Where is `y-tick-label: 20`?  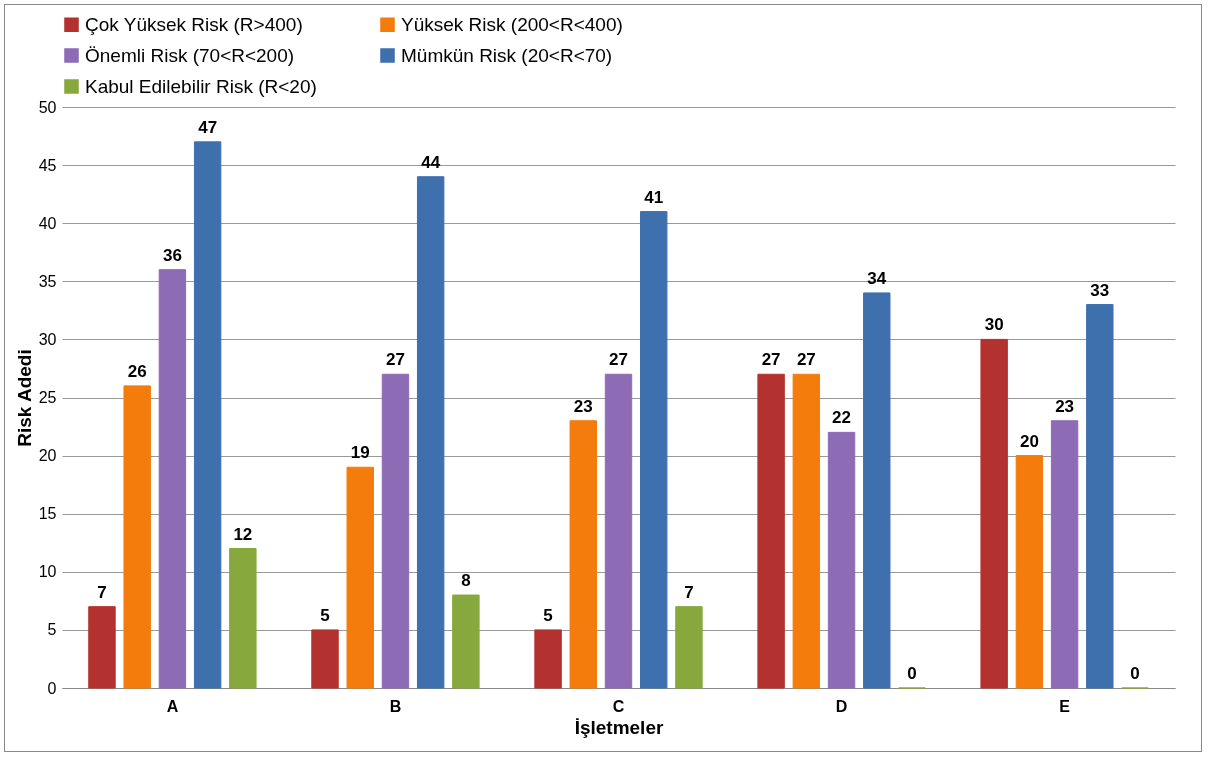 y-tick-label: 20 is located at coordinates (47, 456).